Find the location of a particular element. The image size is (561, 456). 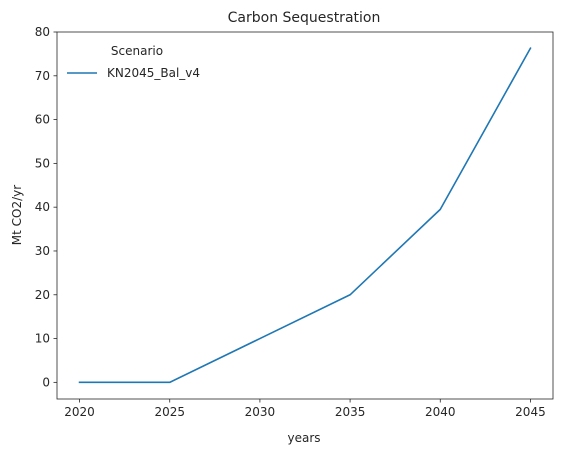

y-tick-label-0: 0 is located at coordinates (46, 382).